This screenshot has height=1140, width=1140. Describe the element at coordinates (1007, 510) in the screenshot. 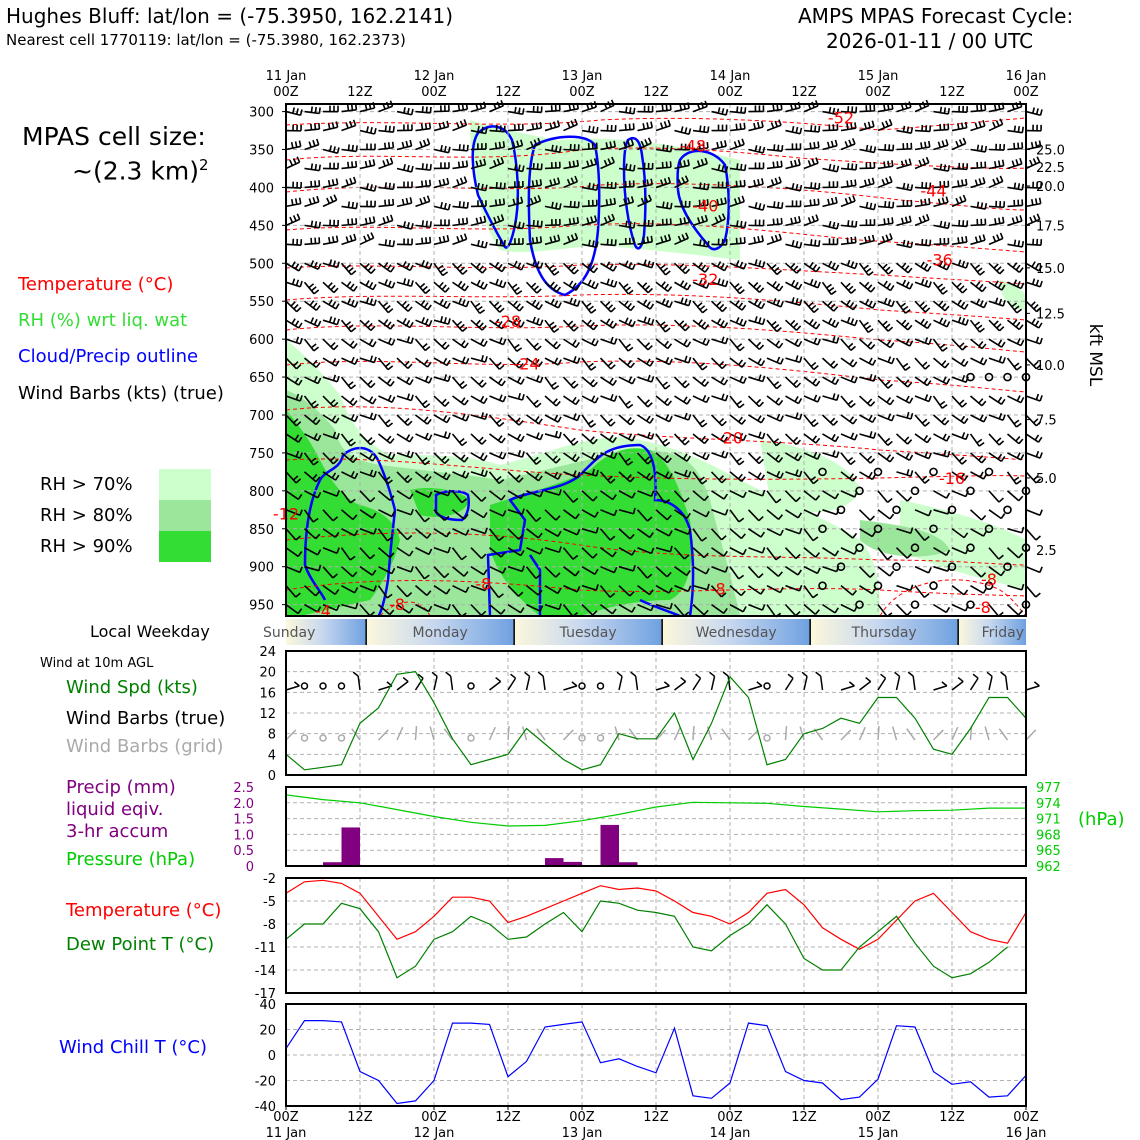

I see `calm-circle` at that location.